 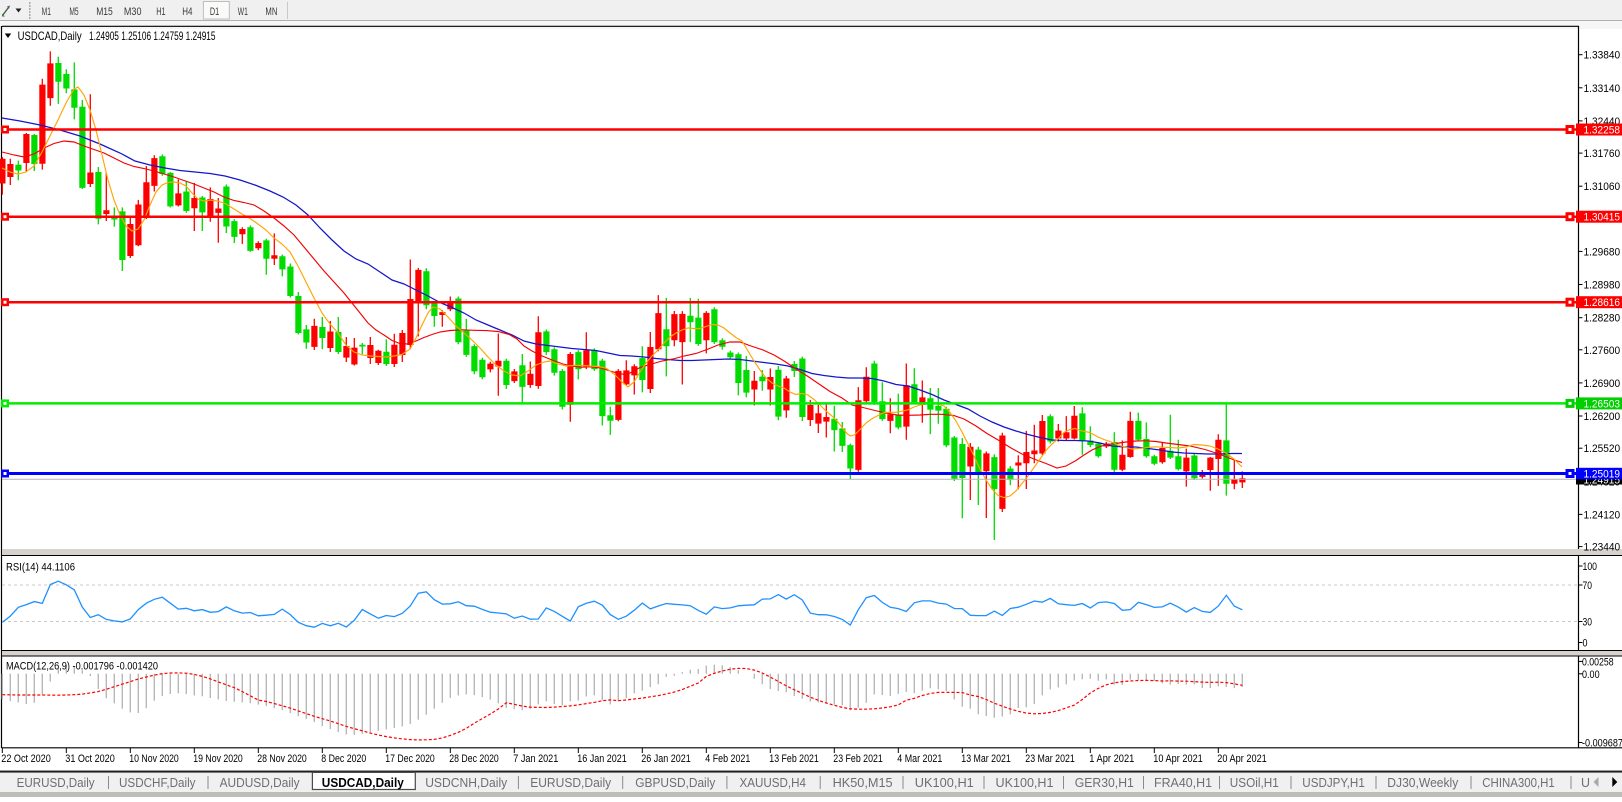 I want to click on svg-text: 1.31060, so click(x=1602, y=187).